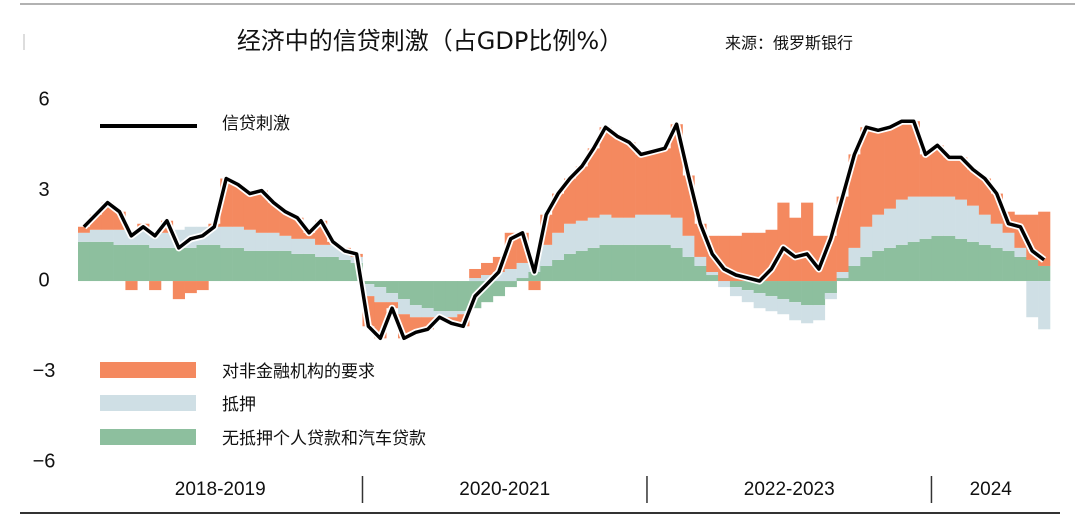  What do you see at coordinates (239, 405) in the screenshot?
I see `legend-label: 抵押` at bounding box center [239, 405].